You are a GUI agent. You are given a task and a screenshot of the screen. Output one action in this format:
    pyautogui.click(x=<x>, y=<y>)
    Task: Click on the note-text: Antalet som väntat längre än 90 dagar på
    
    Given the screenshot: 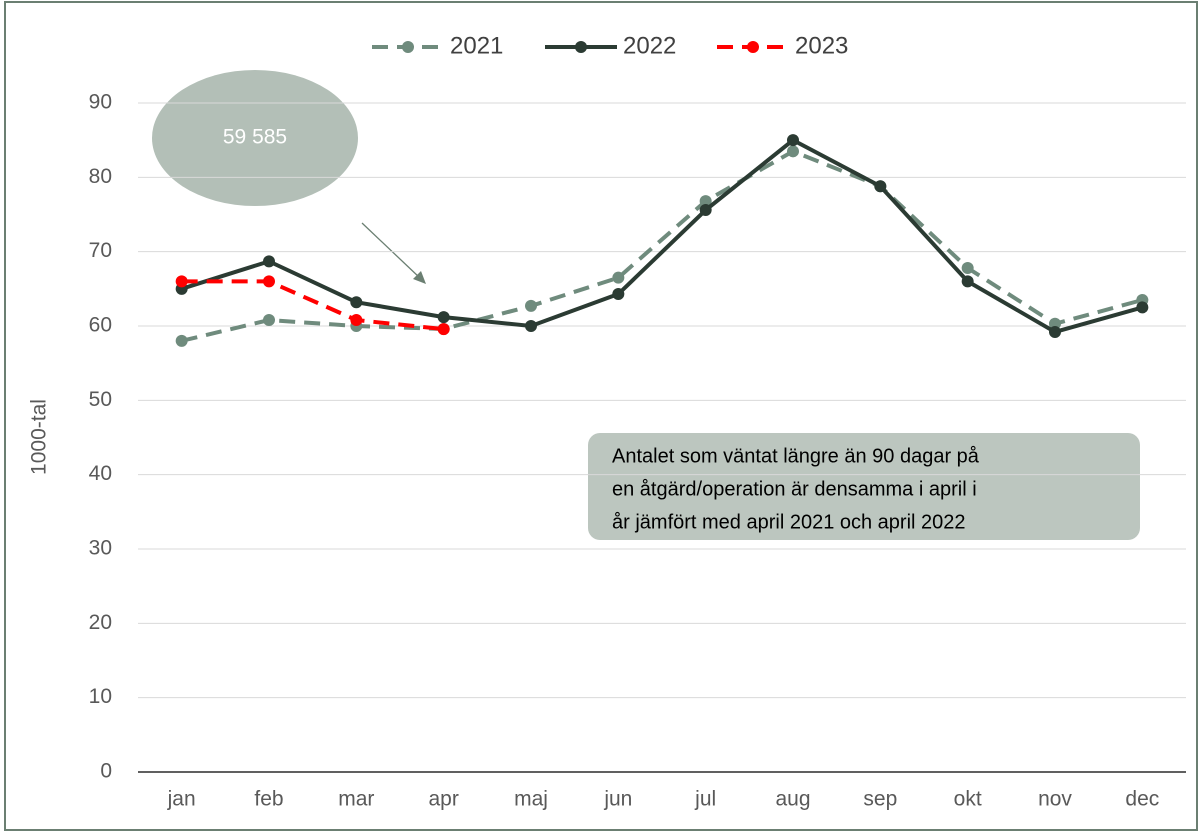 What is the action you would take?
    pyautogui.click(x=796, y=456)
    